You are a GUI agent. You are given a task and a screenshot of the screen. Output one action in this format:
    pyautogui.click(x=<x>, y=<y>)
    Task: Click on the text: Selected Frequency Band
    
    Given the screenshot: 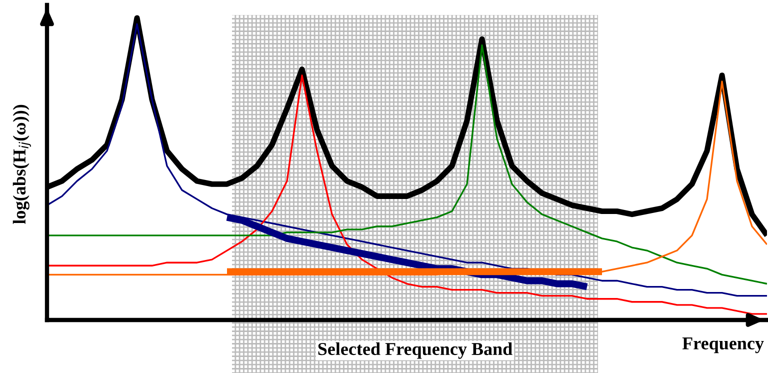 What is the action you would take?
    pyautogui.click(x=415, y=350)
    